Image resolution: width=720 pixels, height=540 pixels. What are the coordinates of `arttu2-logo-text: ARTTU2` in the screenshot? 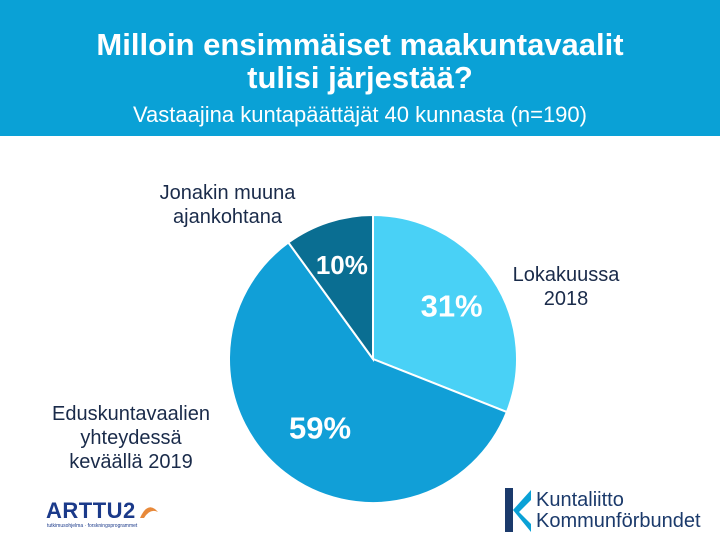 It's located at (91, 510).